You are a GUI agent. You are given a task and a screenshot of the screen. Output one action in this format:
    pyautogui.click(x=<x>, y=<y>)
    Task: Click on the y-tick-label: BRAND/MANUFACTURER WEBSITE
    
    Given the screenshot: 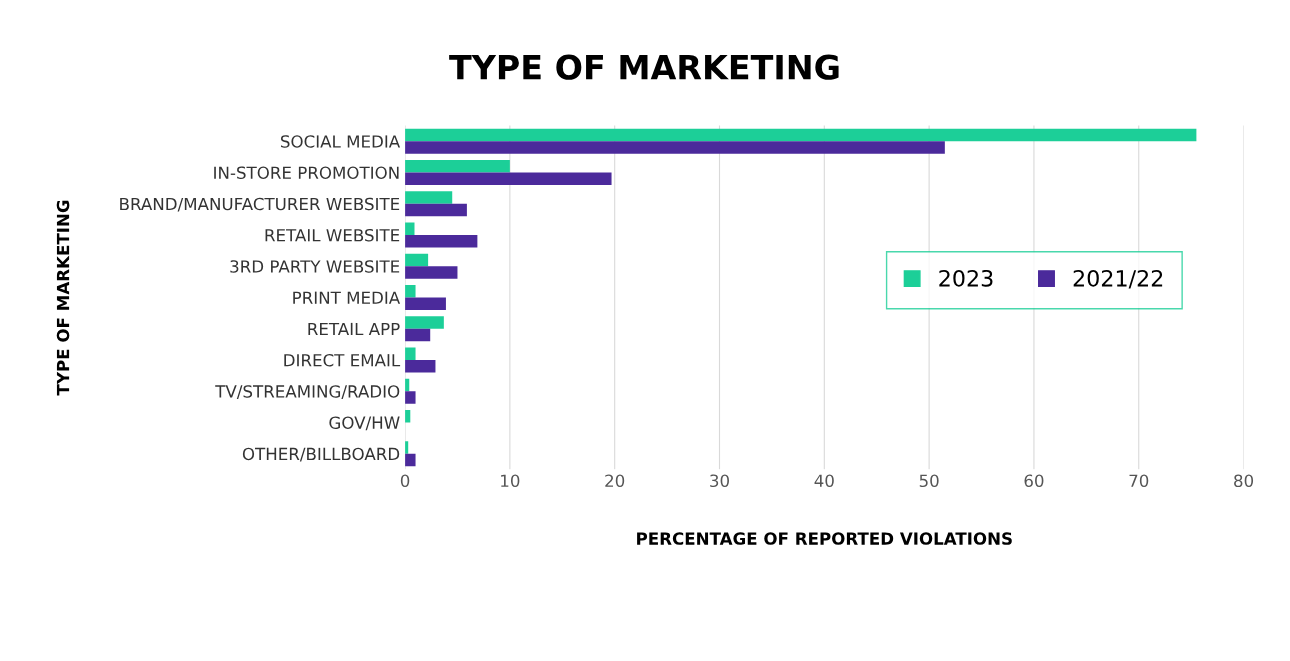 What is the action you would take?
    pyautogui.click(x=260, y=204)
    